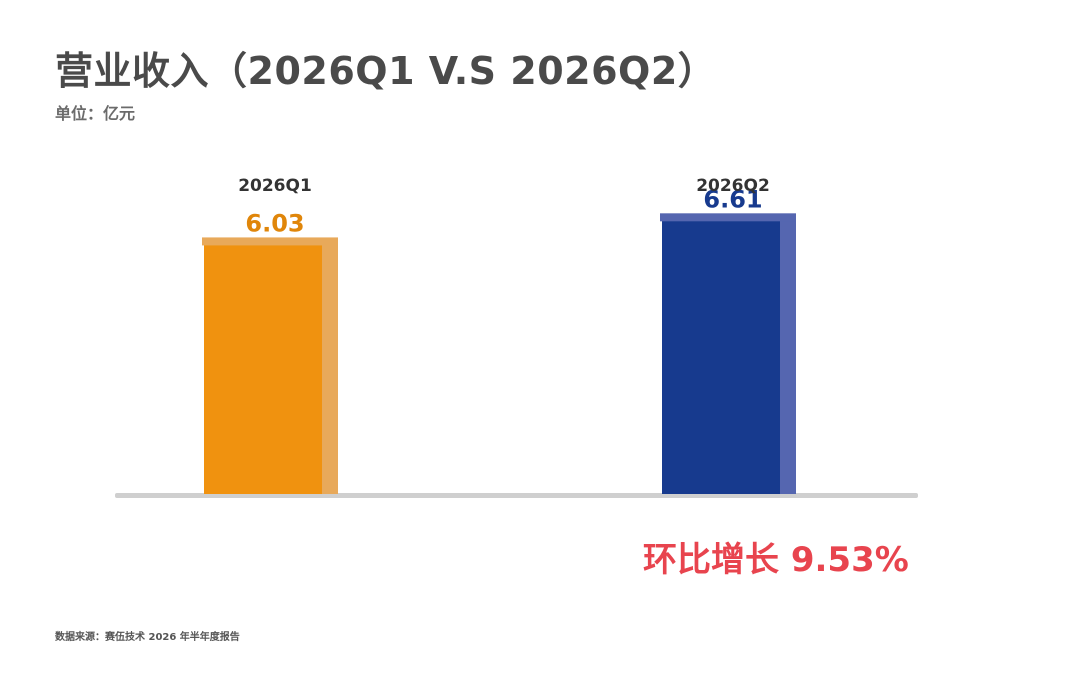 This screenshot has height=675, width=1080. I want to click on value-label-2026Q1: 6.03, so click(274, 223).